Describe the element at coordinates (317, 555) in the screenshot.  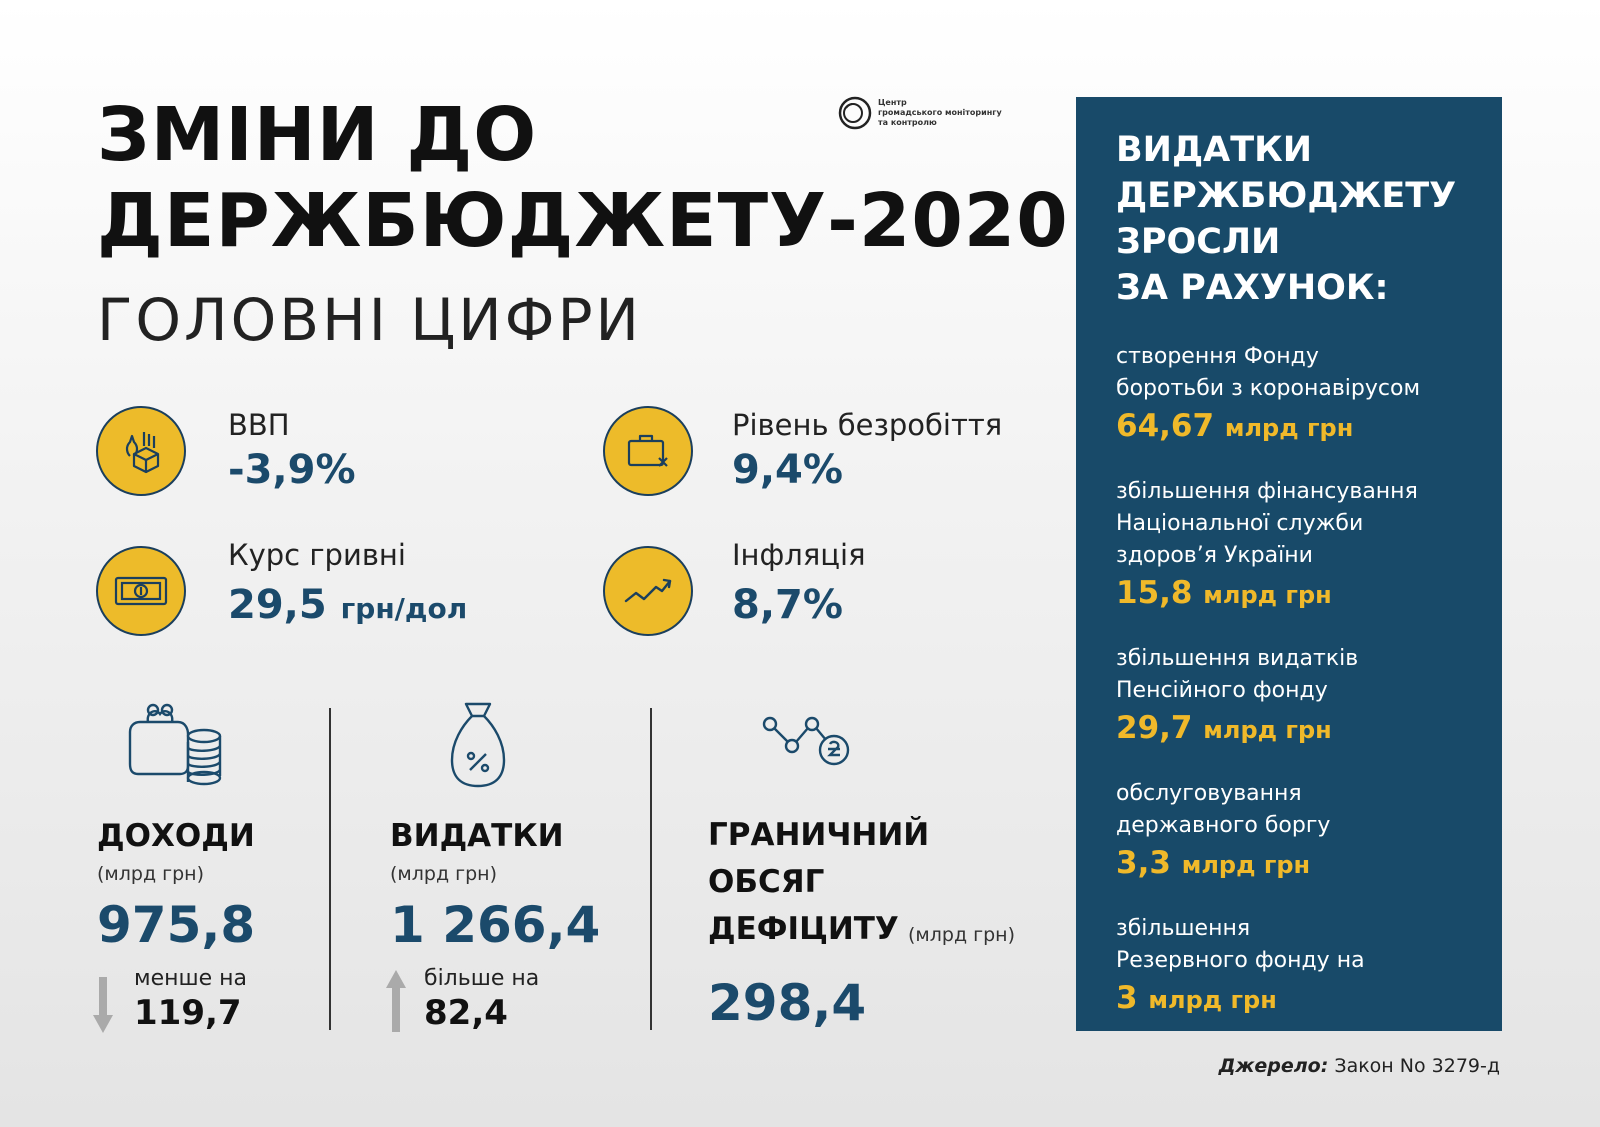
I see `metric-label-exchange: Курс гривні` at that location.